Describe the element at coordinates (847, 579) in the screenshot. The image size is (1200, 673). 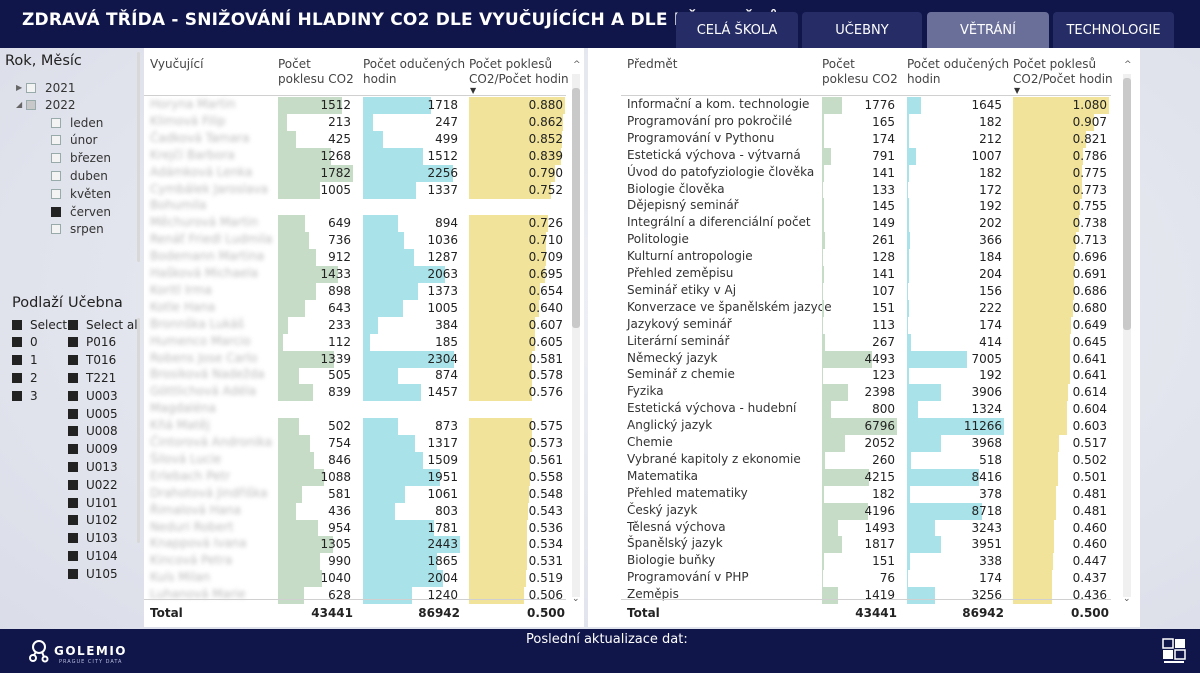
I see `table-row: Programování v PHP 76 174 0.437` at that location.